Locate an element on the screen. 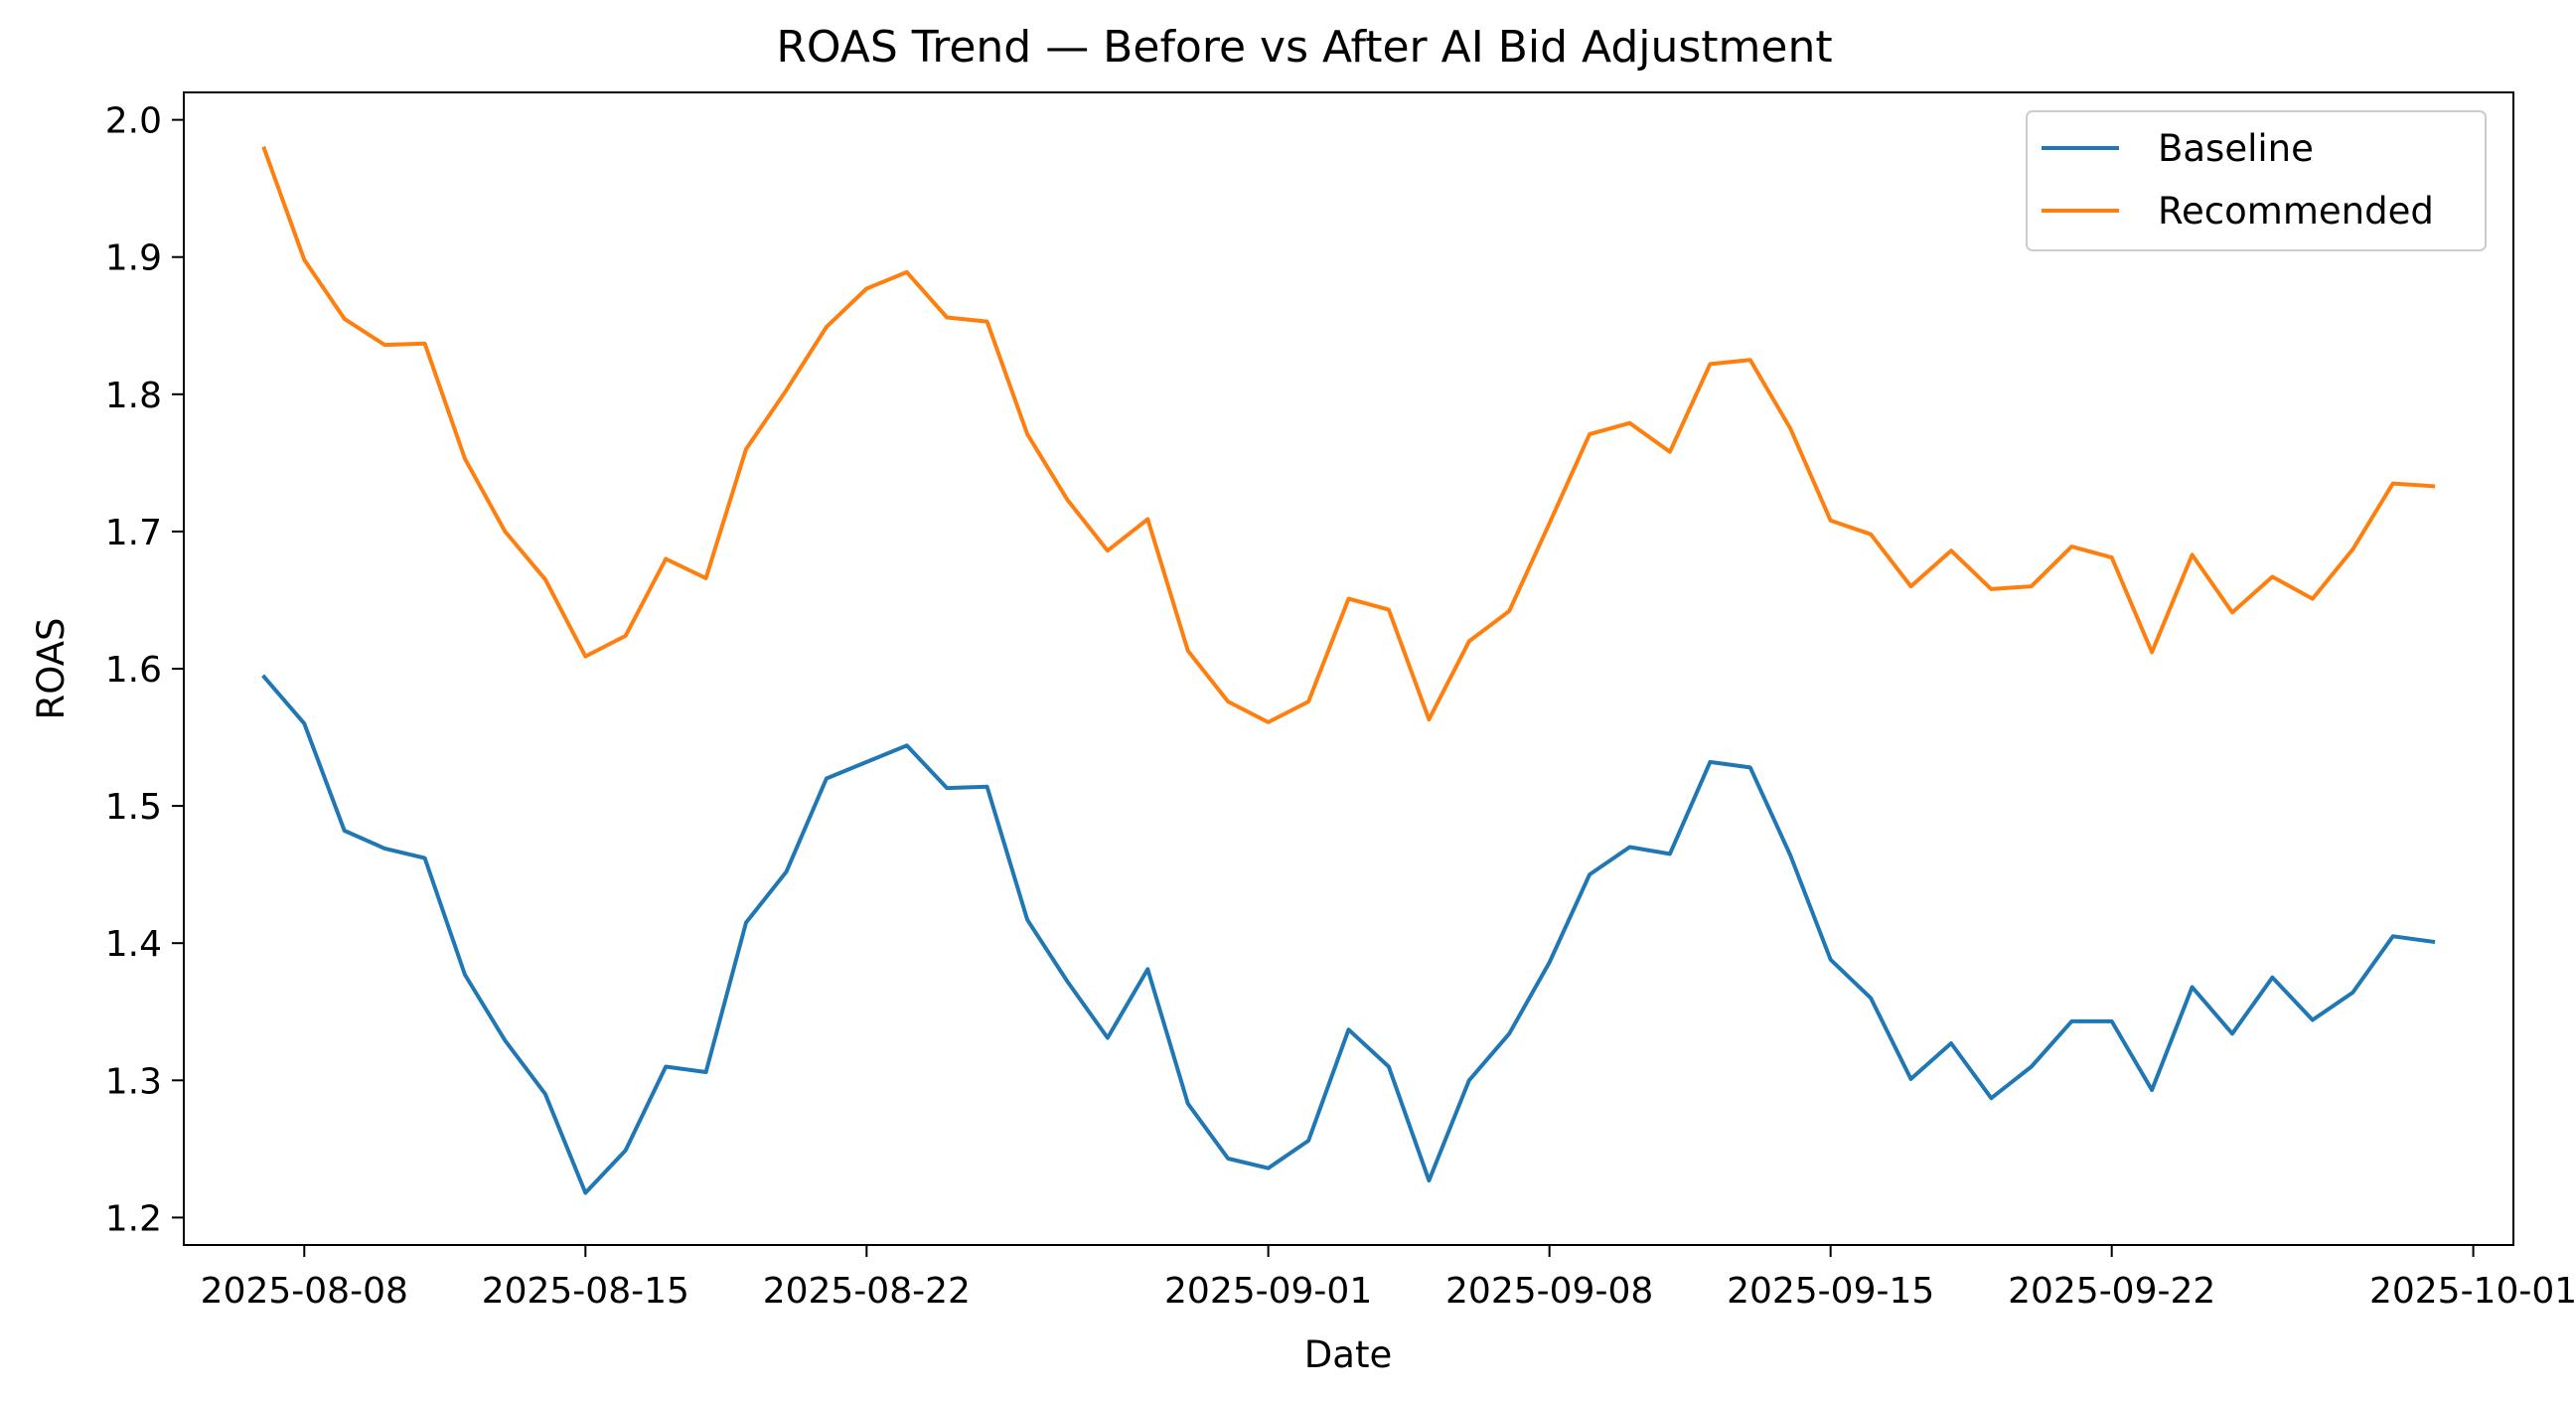 The image size is (2576, 1402). x-tick-label: 2025-08-08 is located at coordinates (305, 1291).